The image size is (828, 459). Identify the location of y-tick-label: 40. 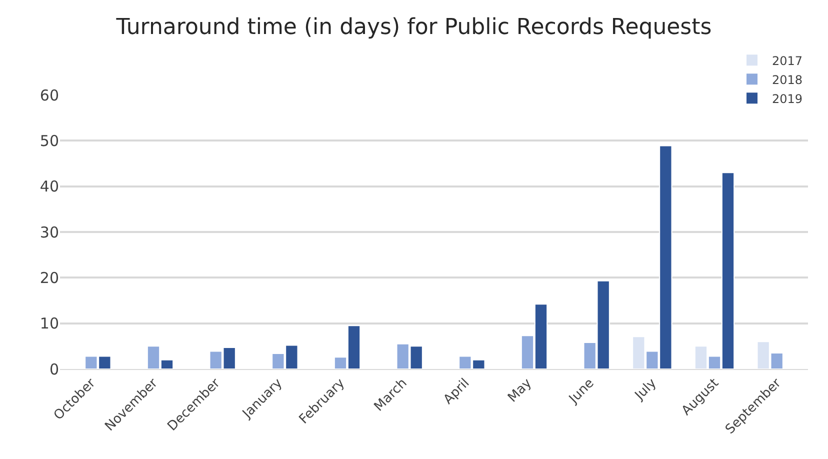
(49, 187).